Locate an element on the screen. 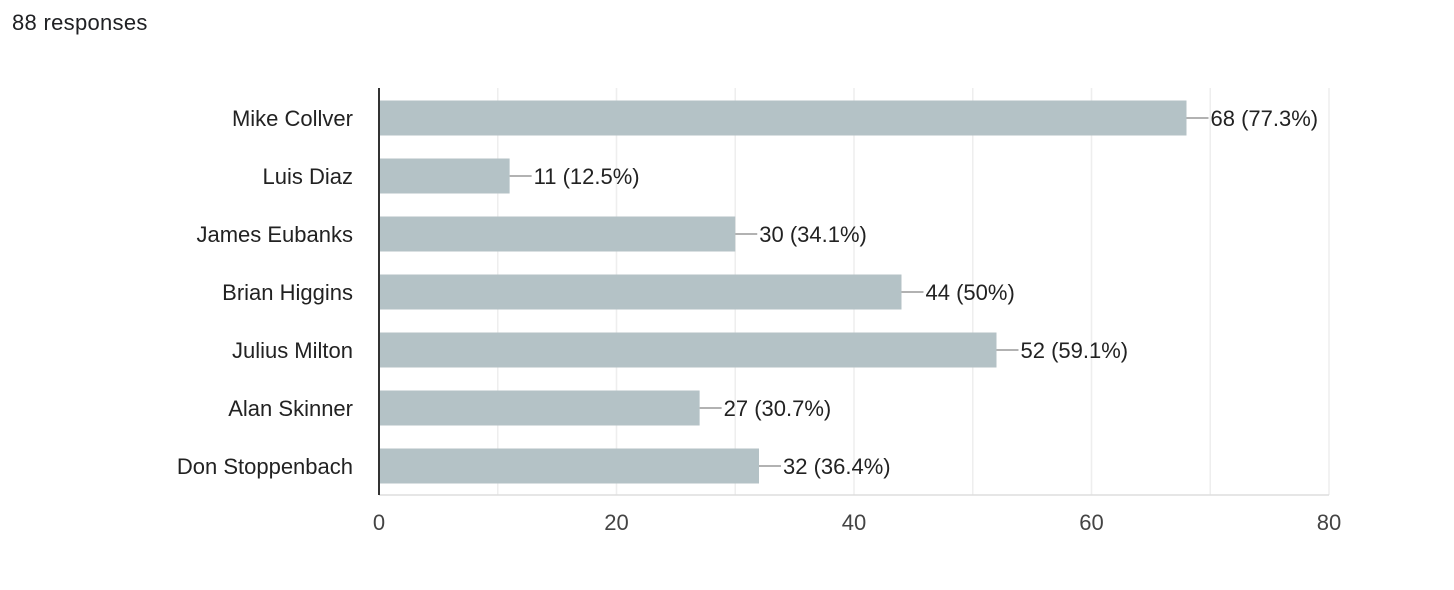  data-label: 27 (30.7%) is located at coordinates (778, 408).